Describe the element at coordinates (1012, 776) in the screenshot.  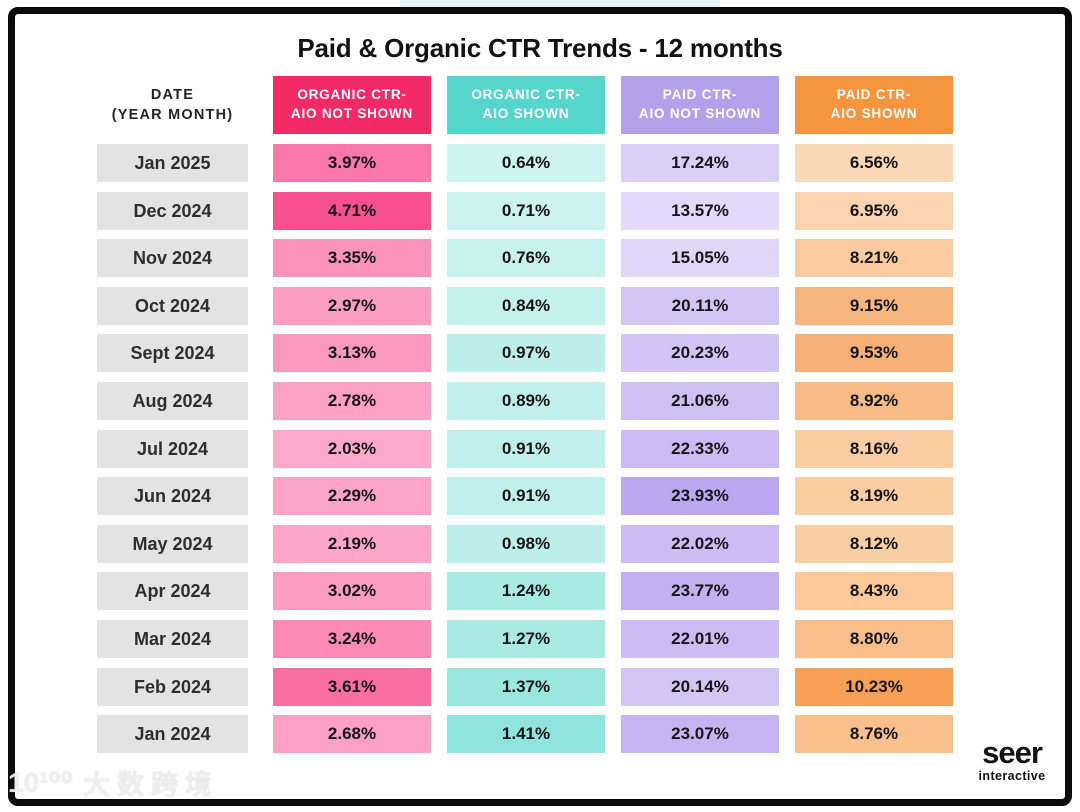
I see `brand-subtitle: interactive` at that location.